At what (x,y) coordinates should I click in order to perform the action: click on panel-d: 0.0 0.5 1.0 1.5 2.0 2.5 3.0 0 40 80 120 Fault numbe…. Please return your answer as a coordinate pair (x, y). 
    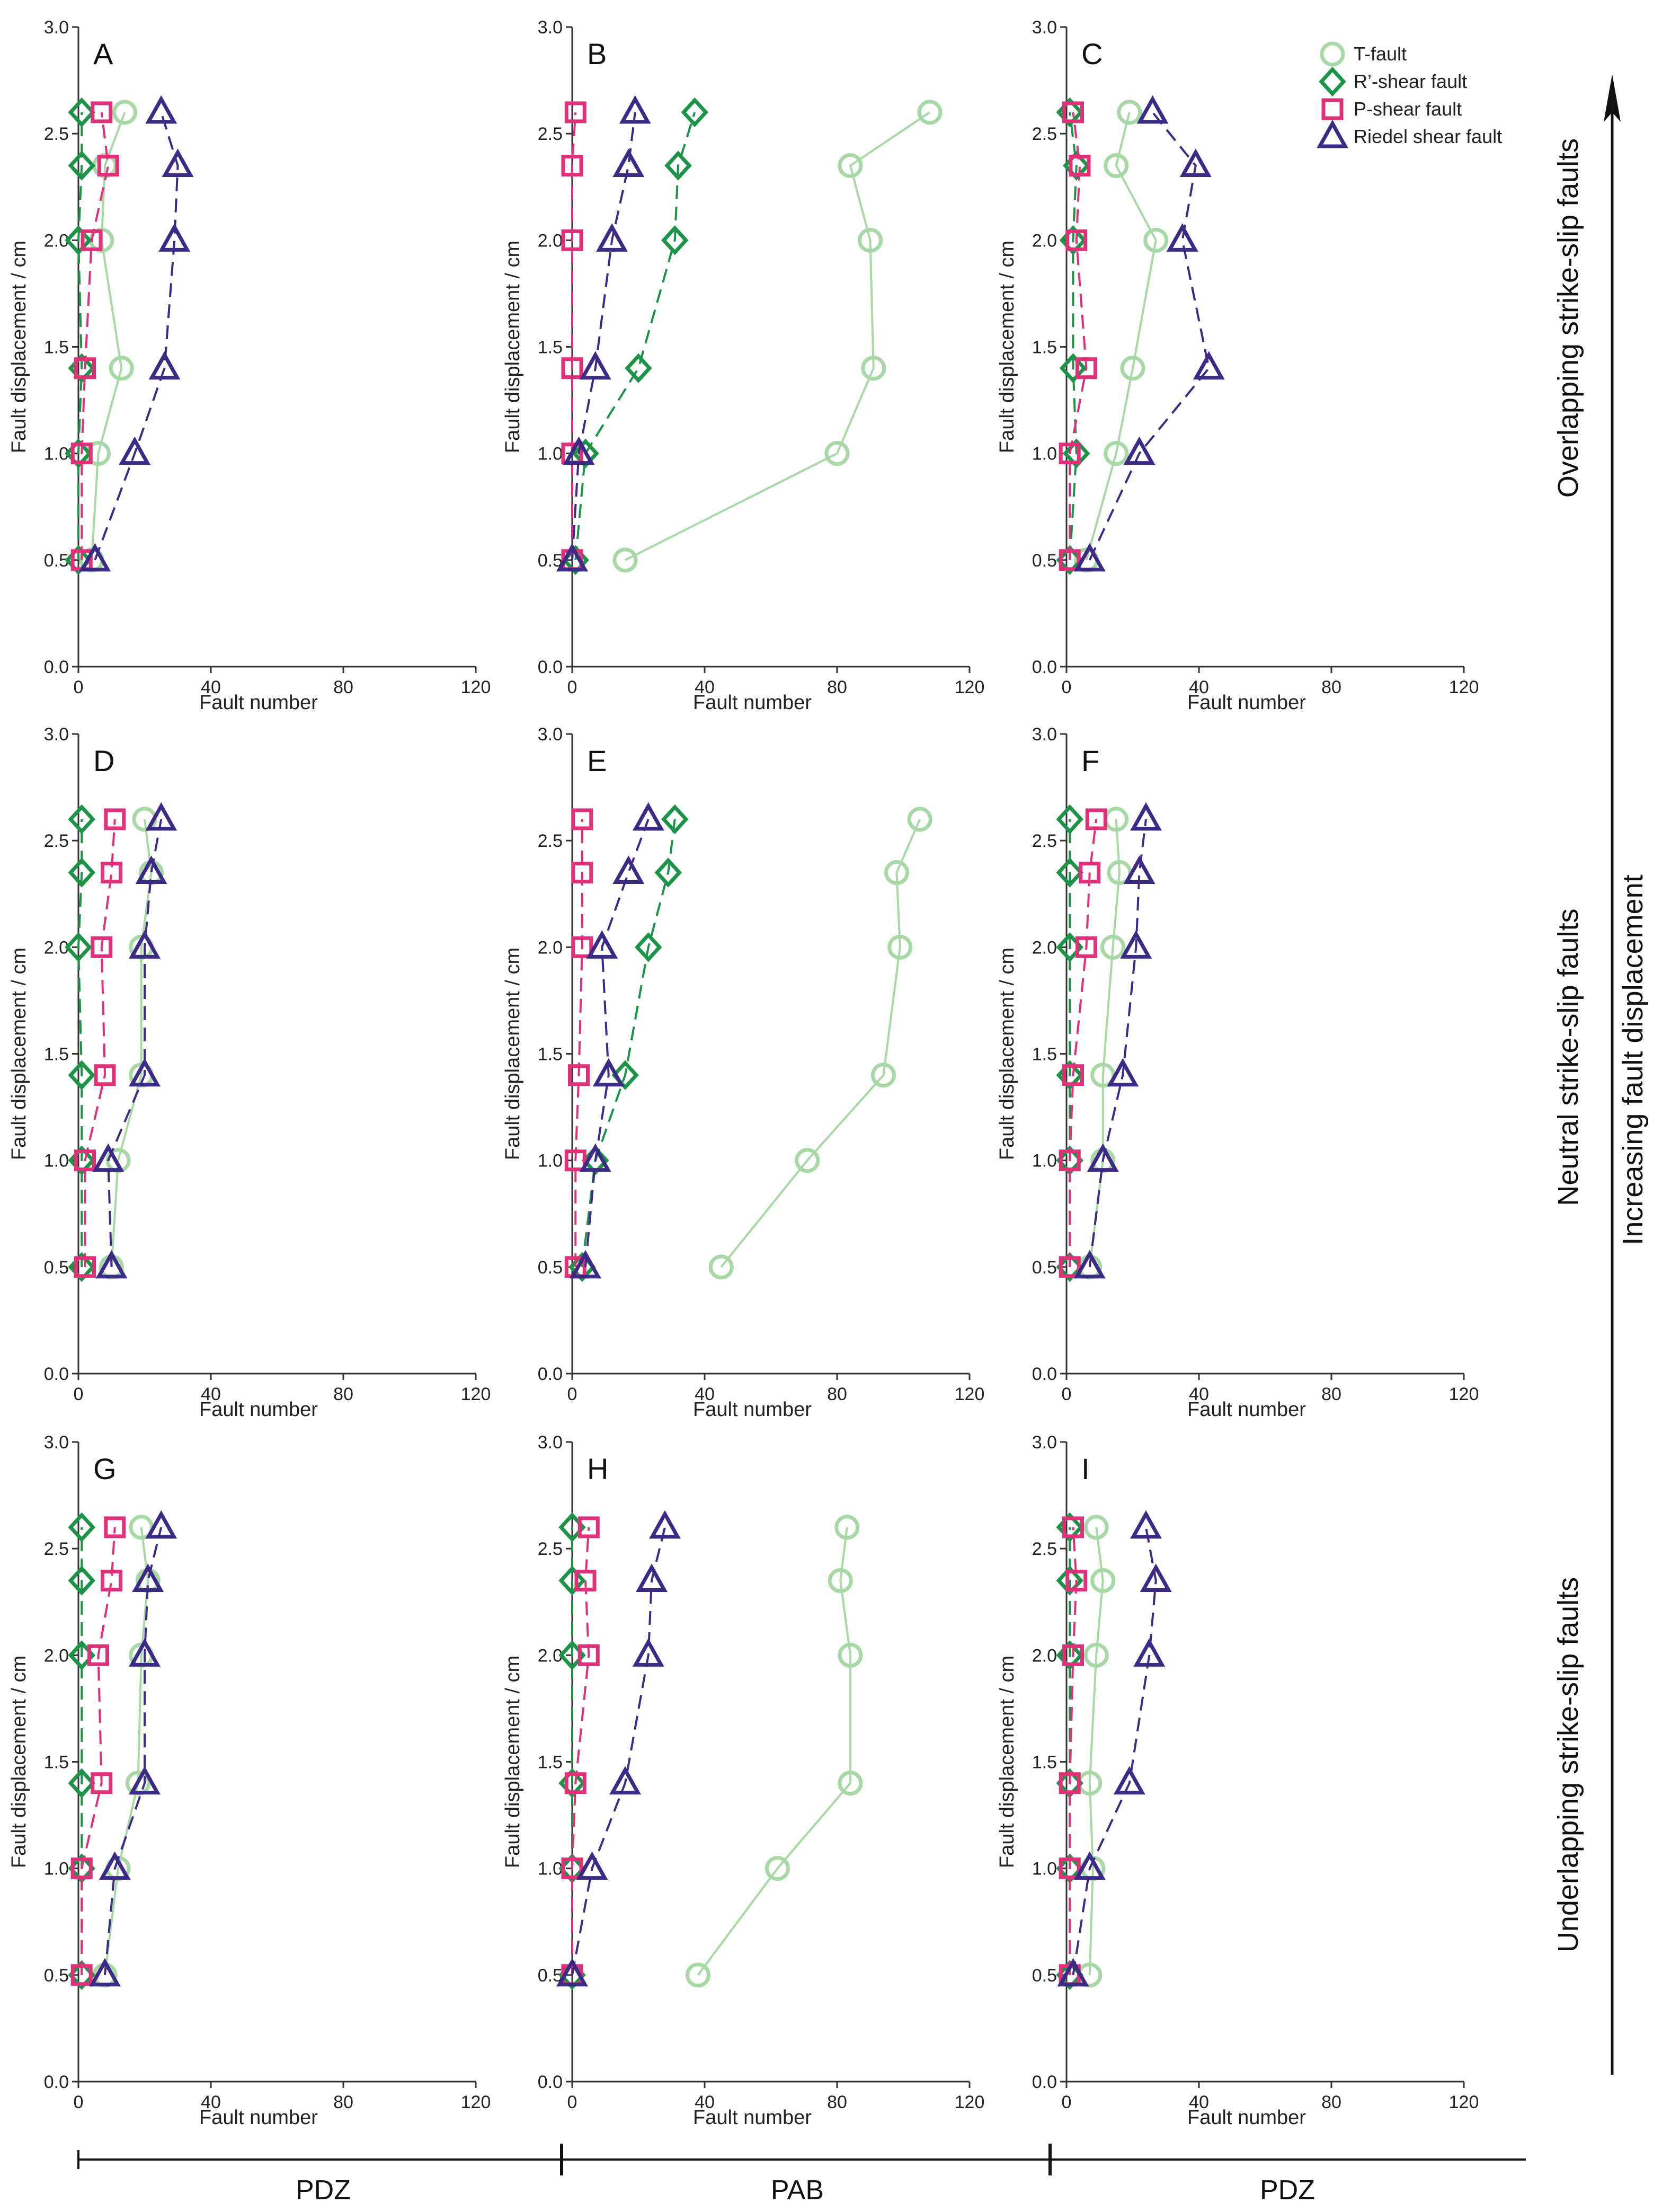
    Looking at the image, I should click on (249, 1072).